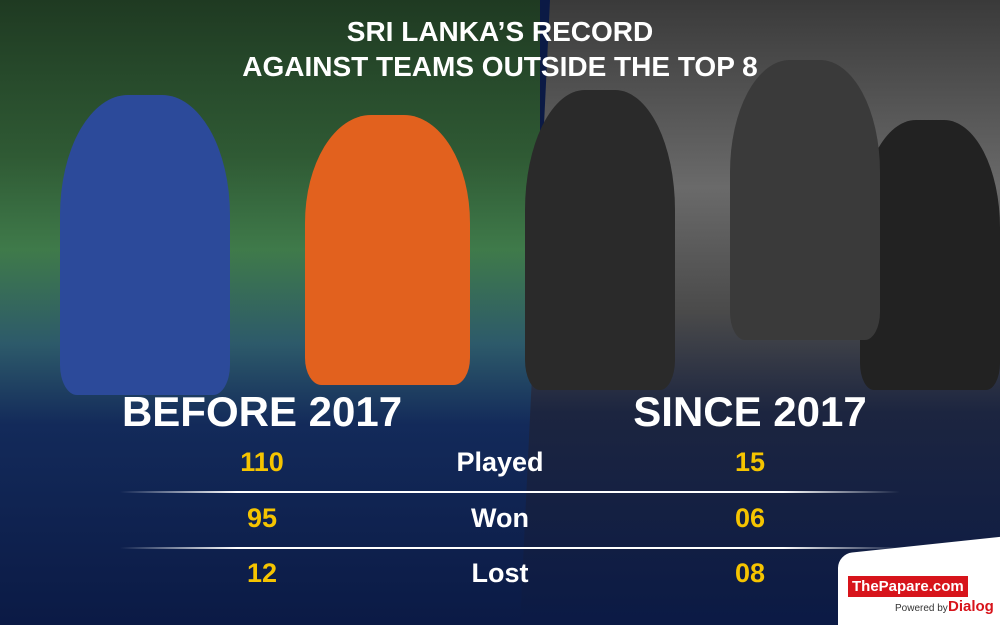 The height and width of the screenshot is (625, 1000). Describe the element at coordinates (500, 31) in the screenshot. I see `title-line: SRI LANKA’S RECORD` at that location.